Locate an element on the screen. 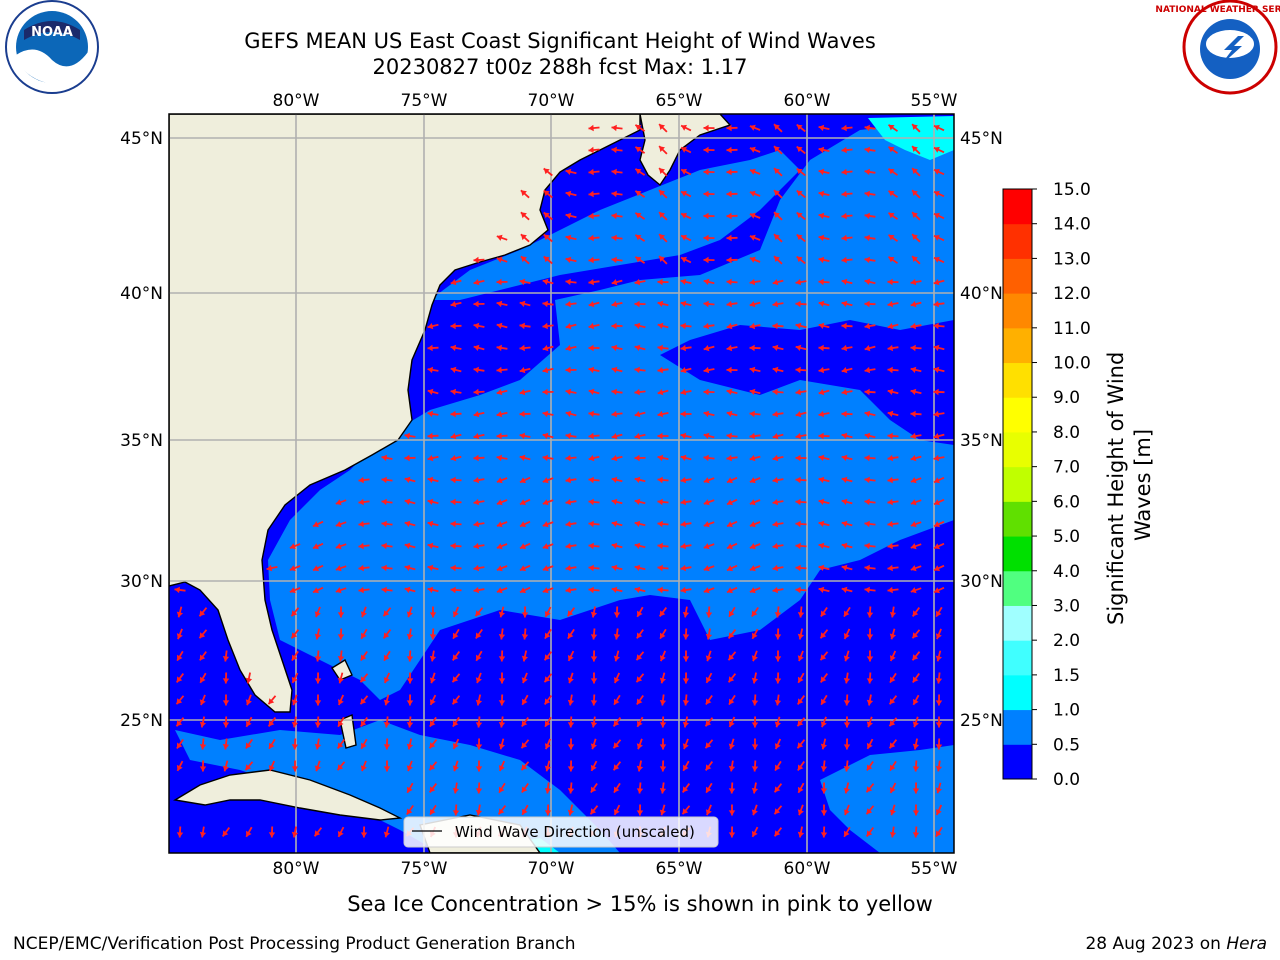 Image resolution: width=1280 pixels, height=960 pixels. lon-label: 70°W is located at coordinates (551, 101).